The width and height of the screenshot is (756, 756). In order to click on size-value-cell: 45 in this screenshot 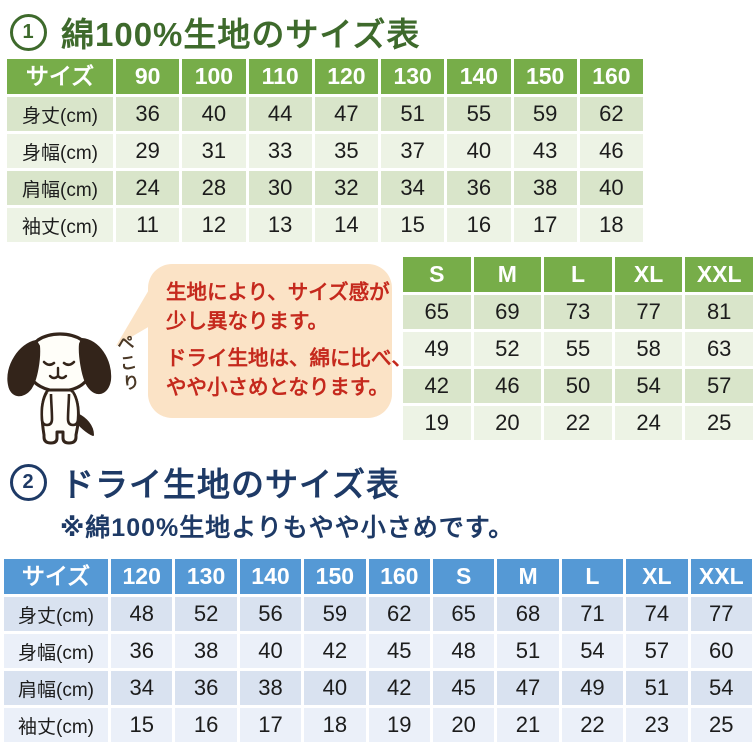, I will do `click(399, 651)`.